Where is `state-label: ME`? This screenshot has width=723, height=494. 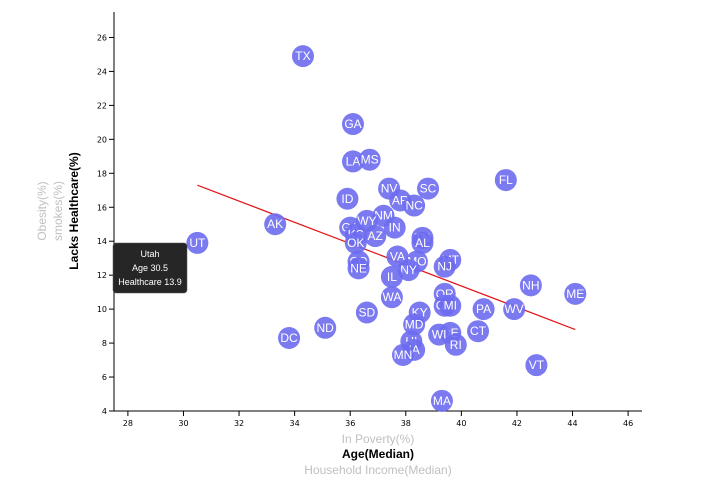
state-label: ME is located at coordinates (575, 294).